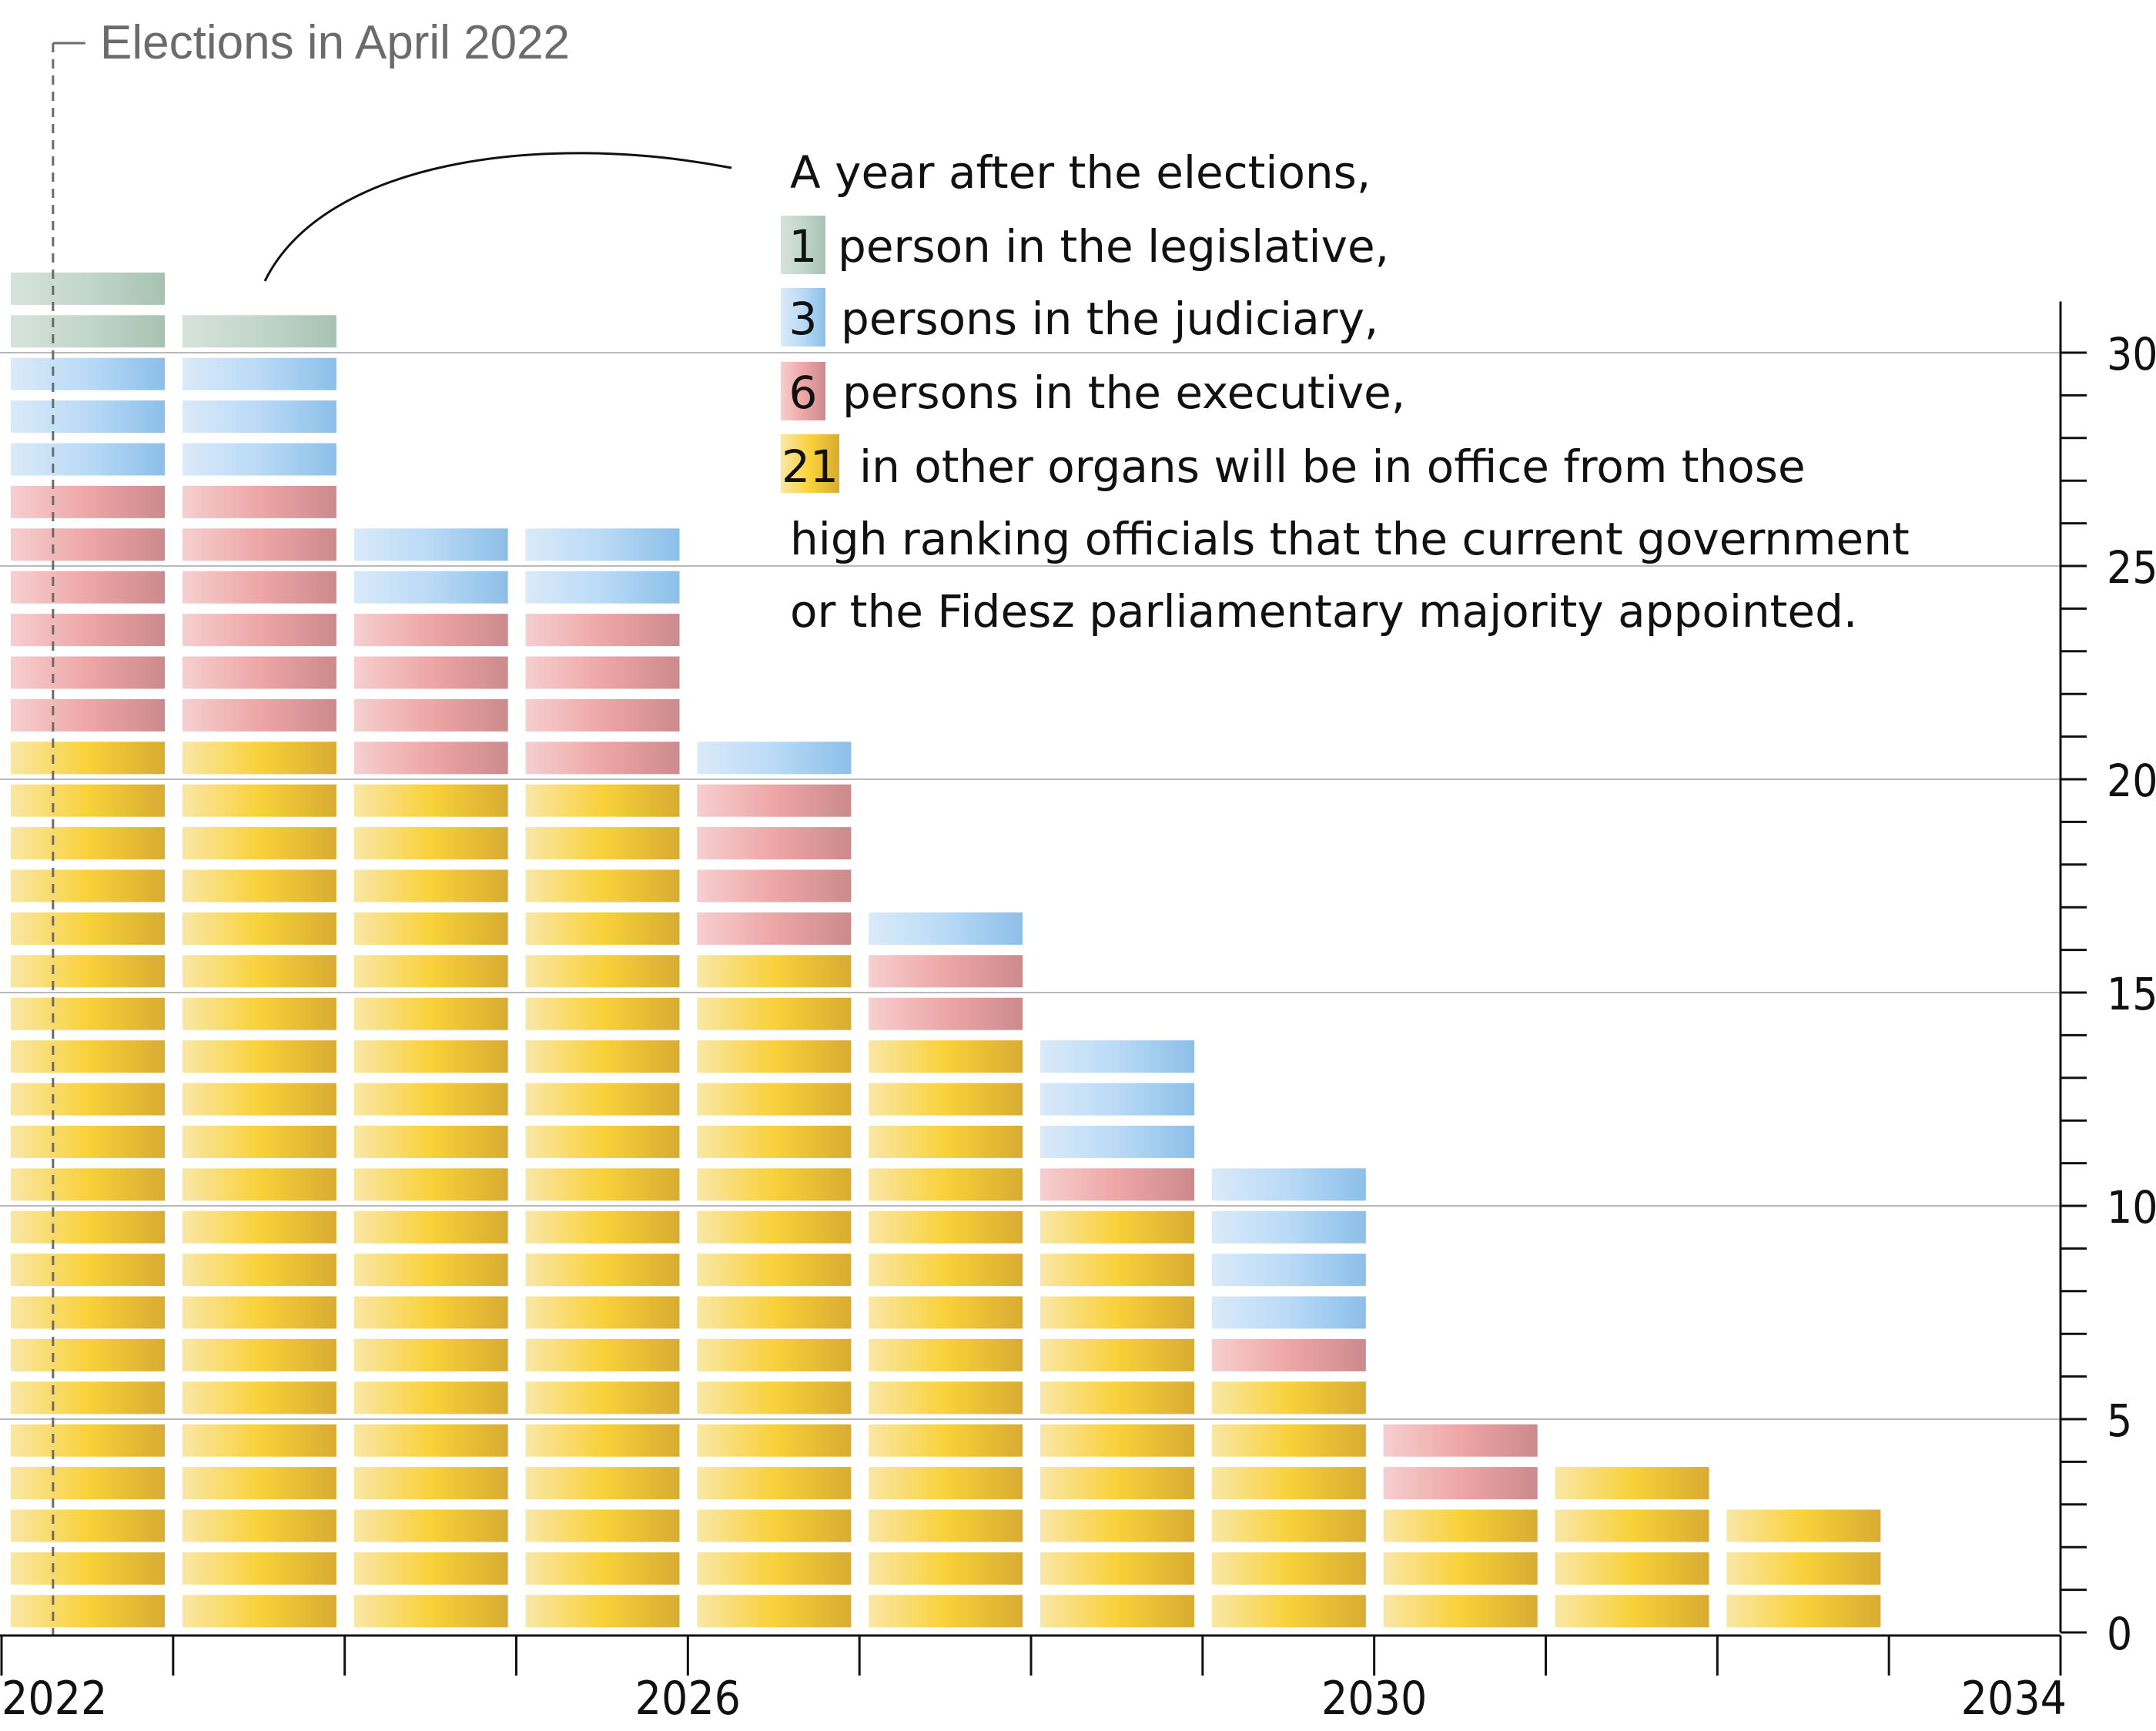 The width and height of the screenshot is (2156, 1731). What do you see at coordinates (803, 245) in the screenshot?
I see `legislative-swatch` at bounding box center [803, 245].